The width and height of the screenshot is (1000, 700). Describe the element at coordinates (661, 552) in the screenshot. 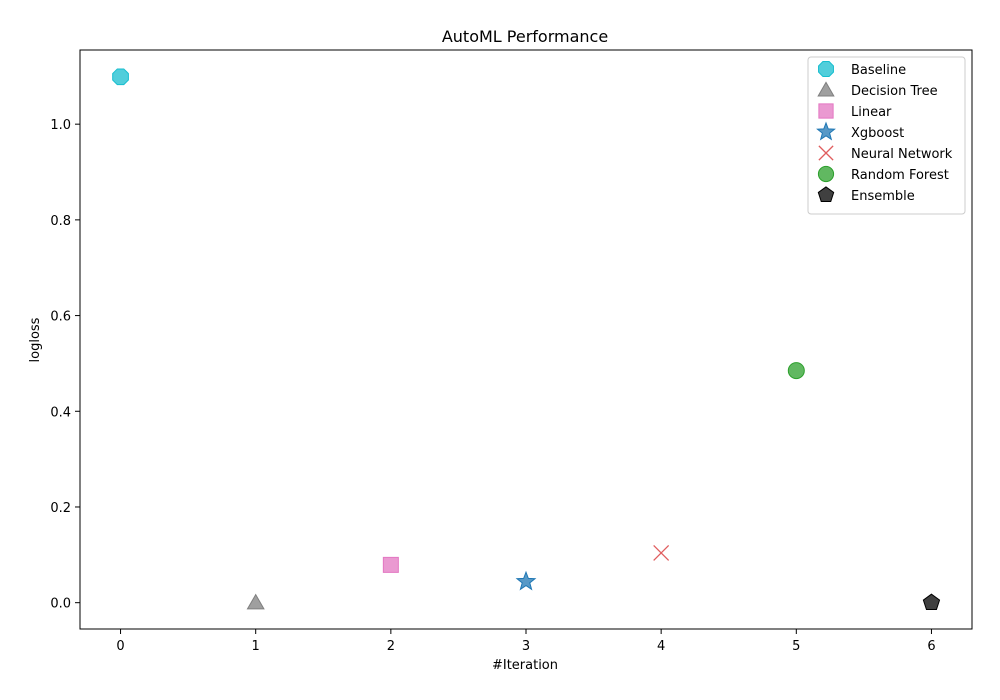

I see `data-point-neural-network` at that location.